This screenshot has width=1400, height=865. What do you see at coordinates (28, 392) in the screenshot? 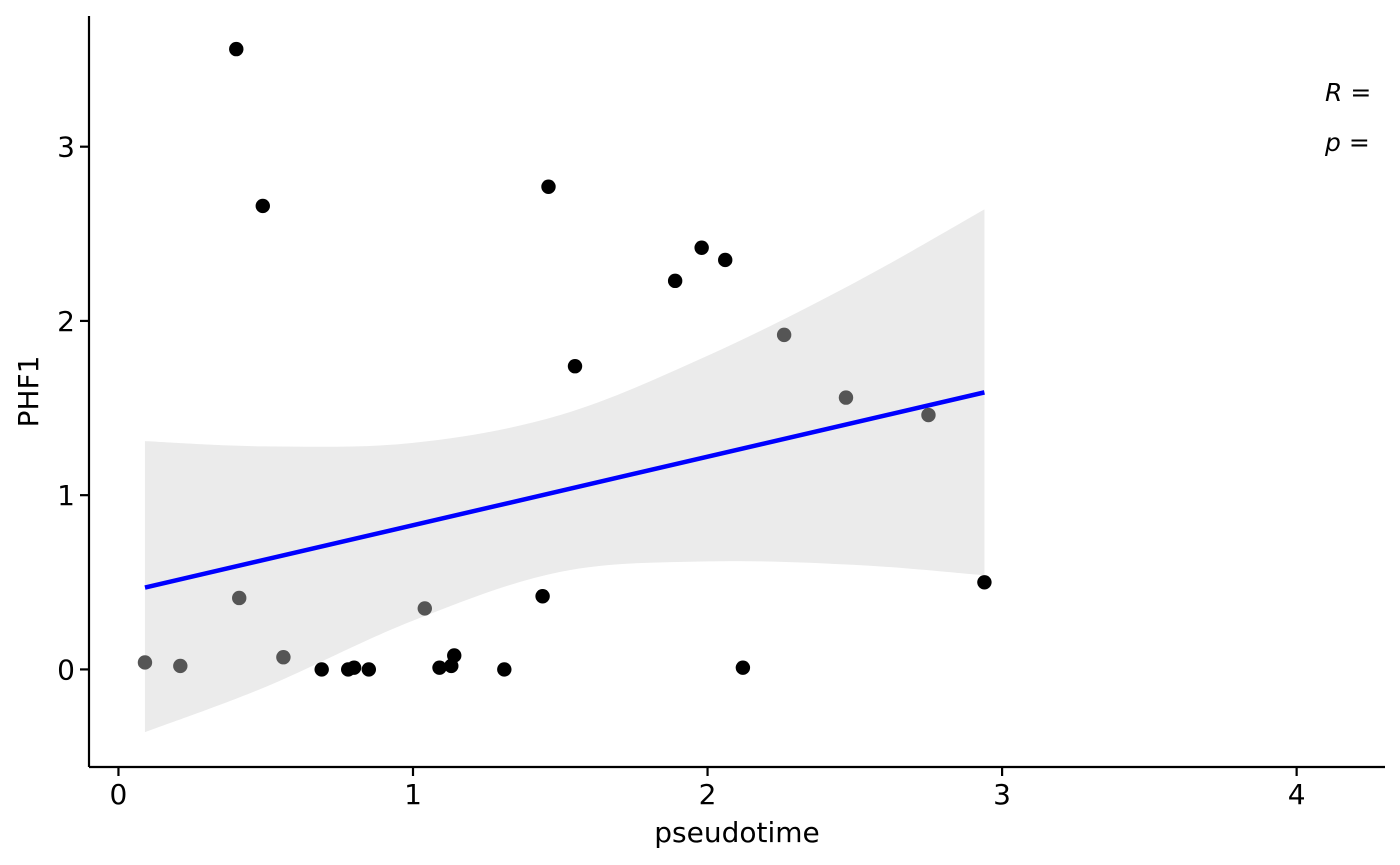
I see `y-axis-title: PHF1` at bounding box center [28, 392].